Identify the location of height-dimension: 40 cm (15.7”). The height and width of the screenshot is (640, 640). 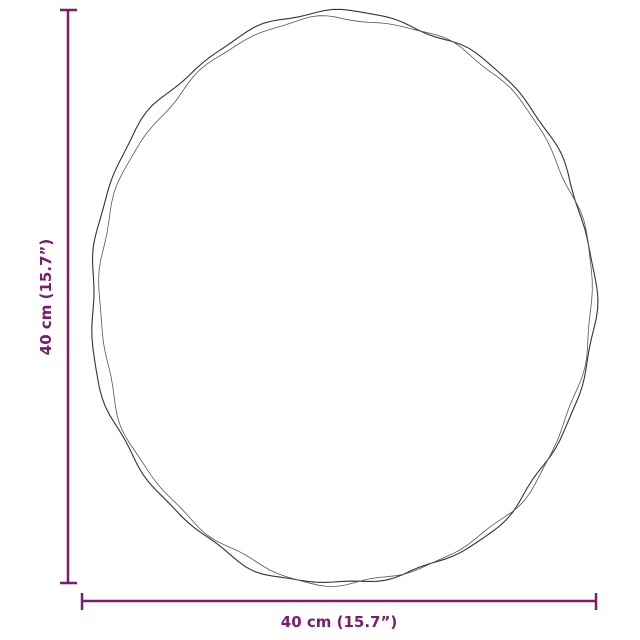
(57, 296).